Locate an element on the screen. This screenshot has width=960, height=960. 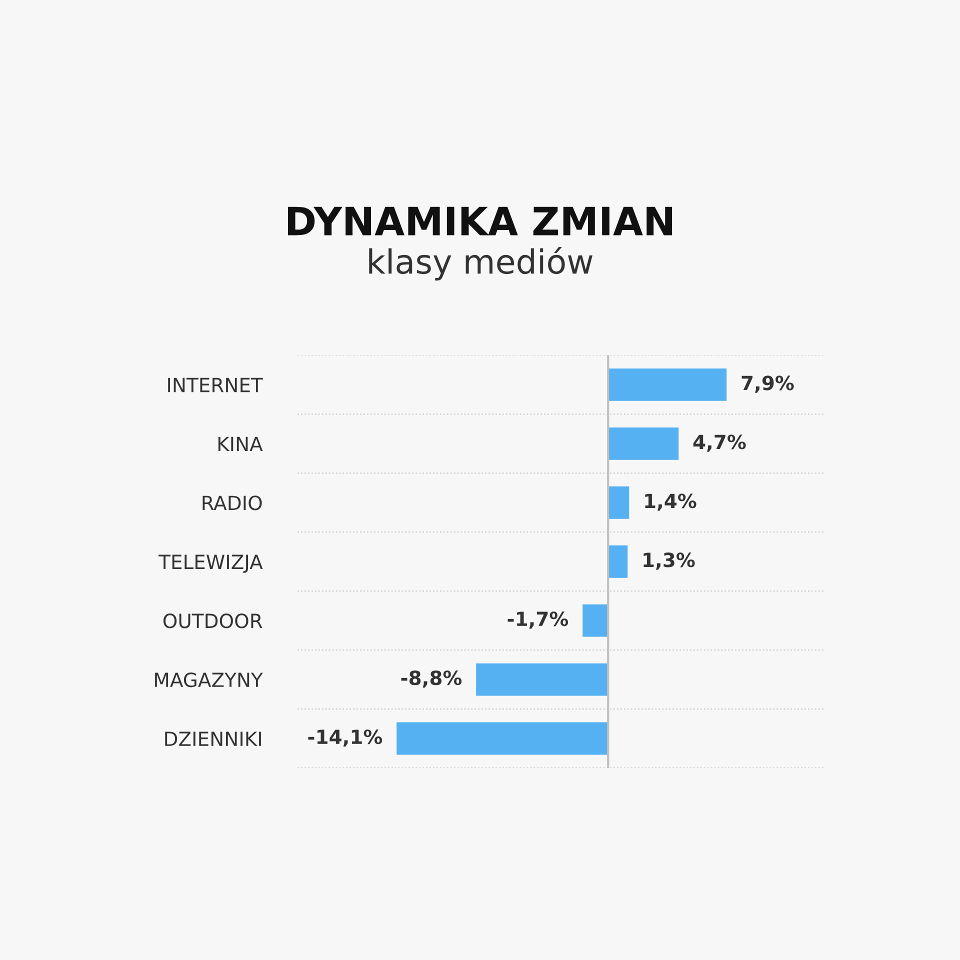
data-label: -1,7% is located at coordinates (538, 620).